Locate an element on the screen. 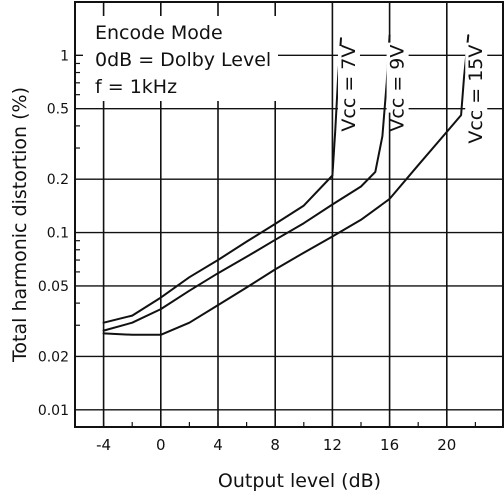 The width and height of the screenshot is (504, 495). series-label-0: Vcc = 7V is located at coordinates (349, 88).